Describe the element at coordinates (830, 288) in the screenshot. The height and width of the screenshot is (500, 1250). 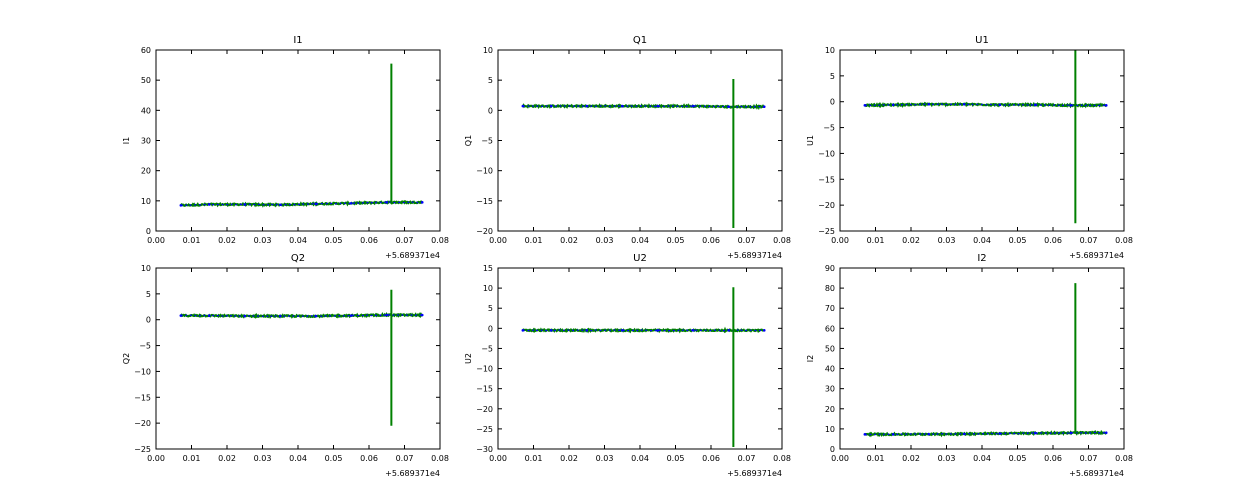
I see `y-tick-label: 80` at that location.